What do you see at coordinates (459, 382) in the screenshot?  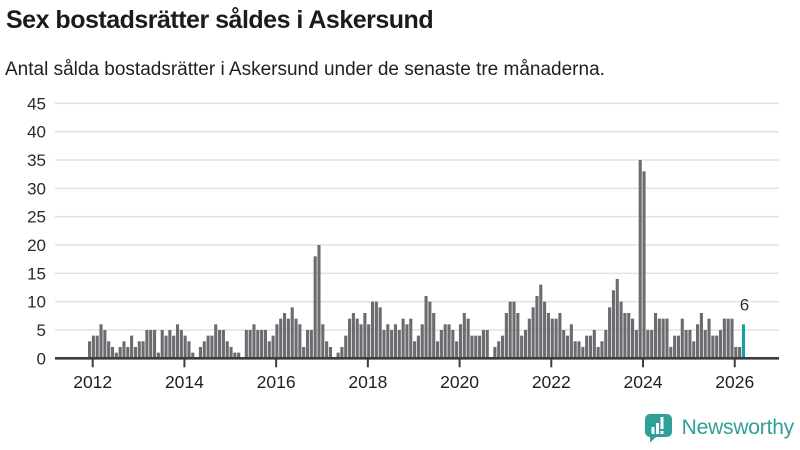 I see `x-axis-tick-label: 2020` at bounding box center [459, 382].